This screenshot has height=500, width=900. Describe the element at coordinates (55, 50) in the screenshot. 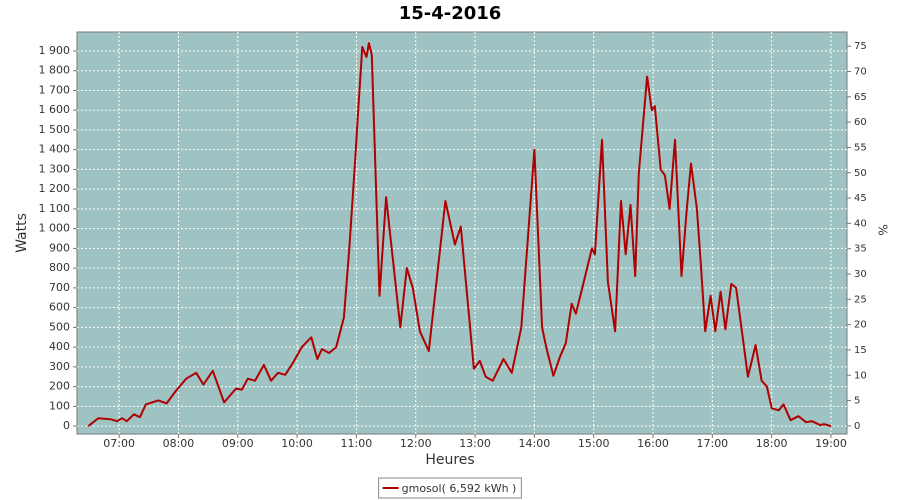

I see `y-tick-label: 1 900` at that location.